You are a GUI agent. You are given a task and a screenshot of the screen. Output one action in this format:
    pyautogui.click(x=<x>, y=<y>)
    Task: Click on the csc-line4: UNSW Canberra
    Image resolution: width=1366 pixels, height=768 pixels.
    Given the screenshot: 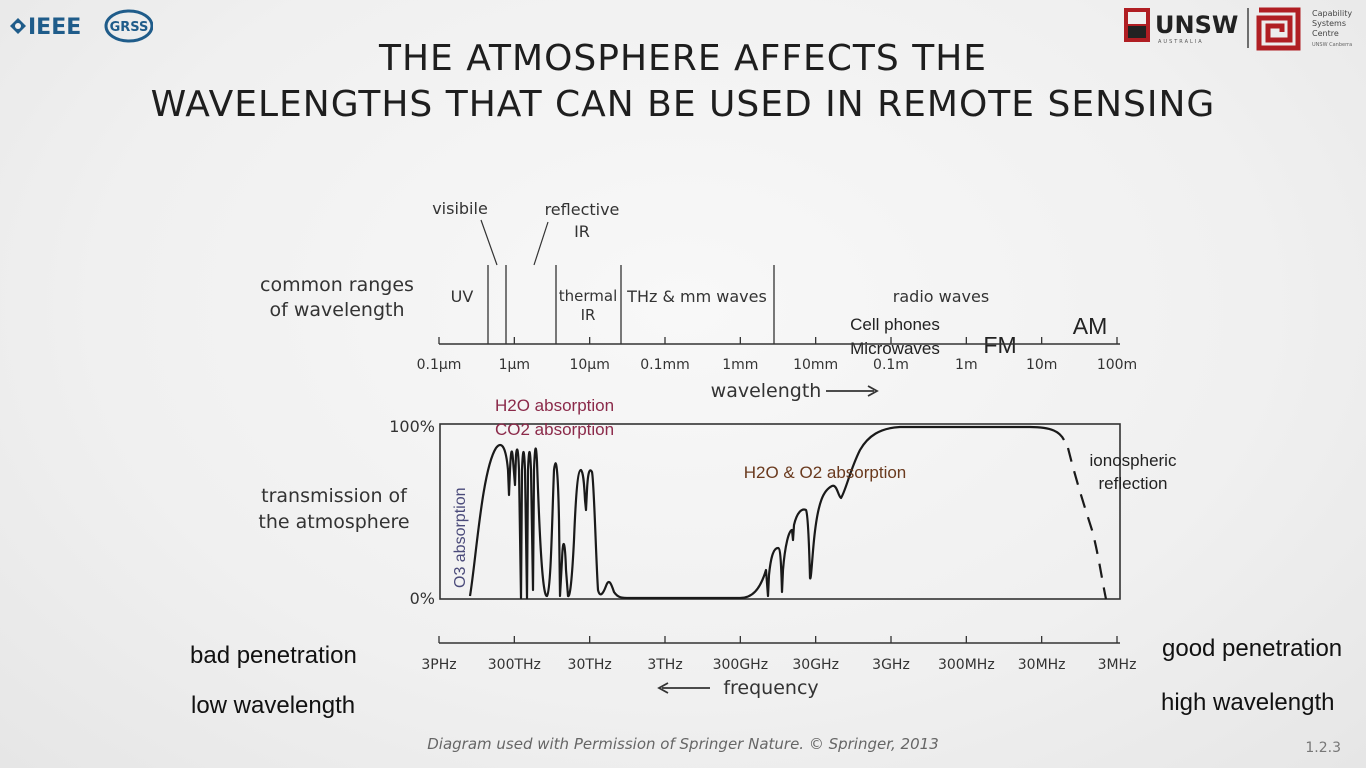 What is the action you would take?
    pyautogui.click(x=1332, y=45)
    